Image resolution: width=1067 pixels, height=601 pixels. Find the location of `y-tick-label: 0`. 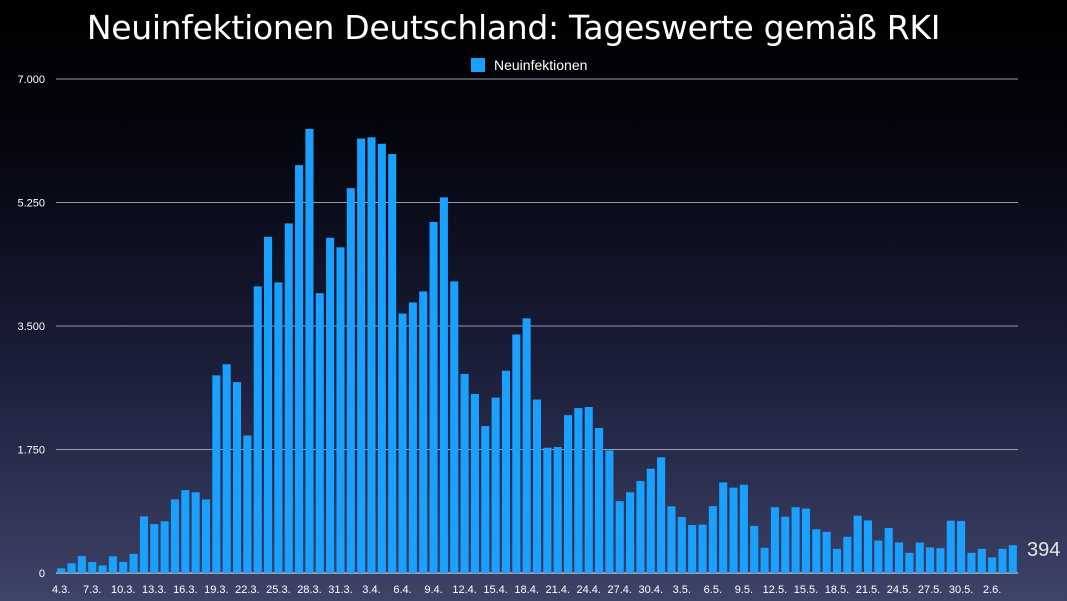

y-tick-label: 0 is located at coordinates (42, 574).